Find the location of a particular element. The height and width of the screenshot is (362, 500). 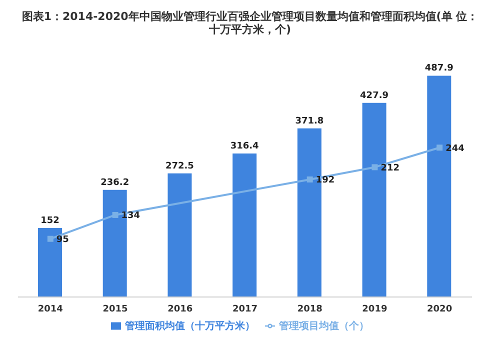

x-tick-label: 2015 is located at coordinates (115, 309).